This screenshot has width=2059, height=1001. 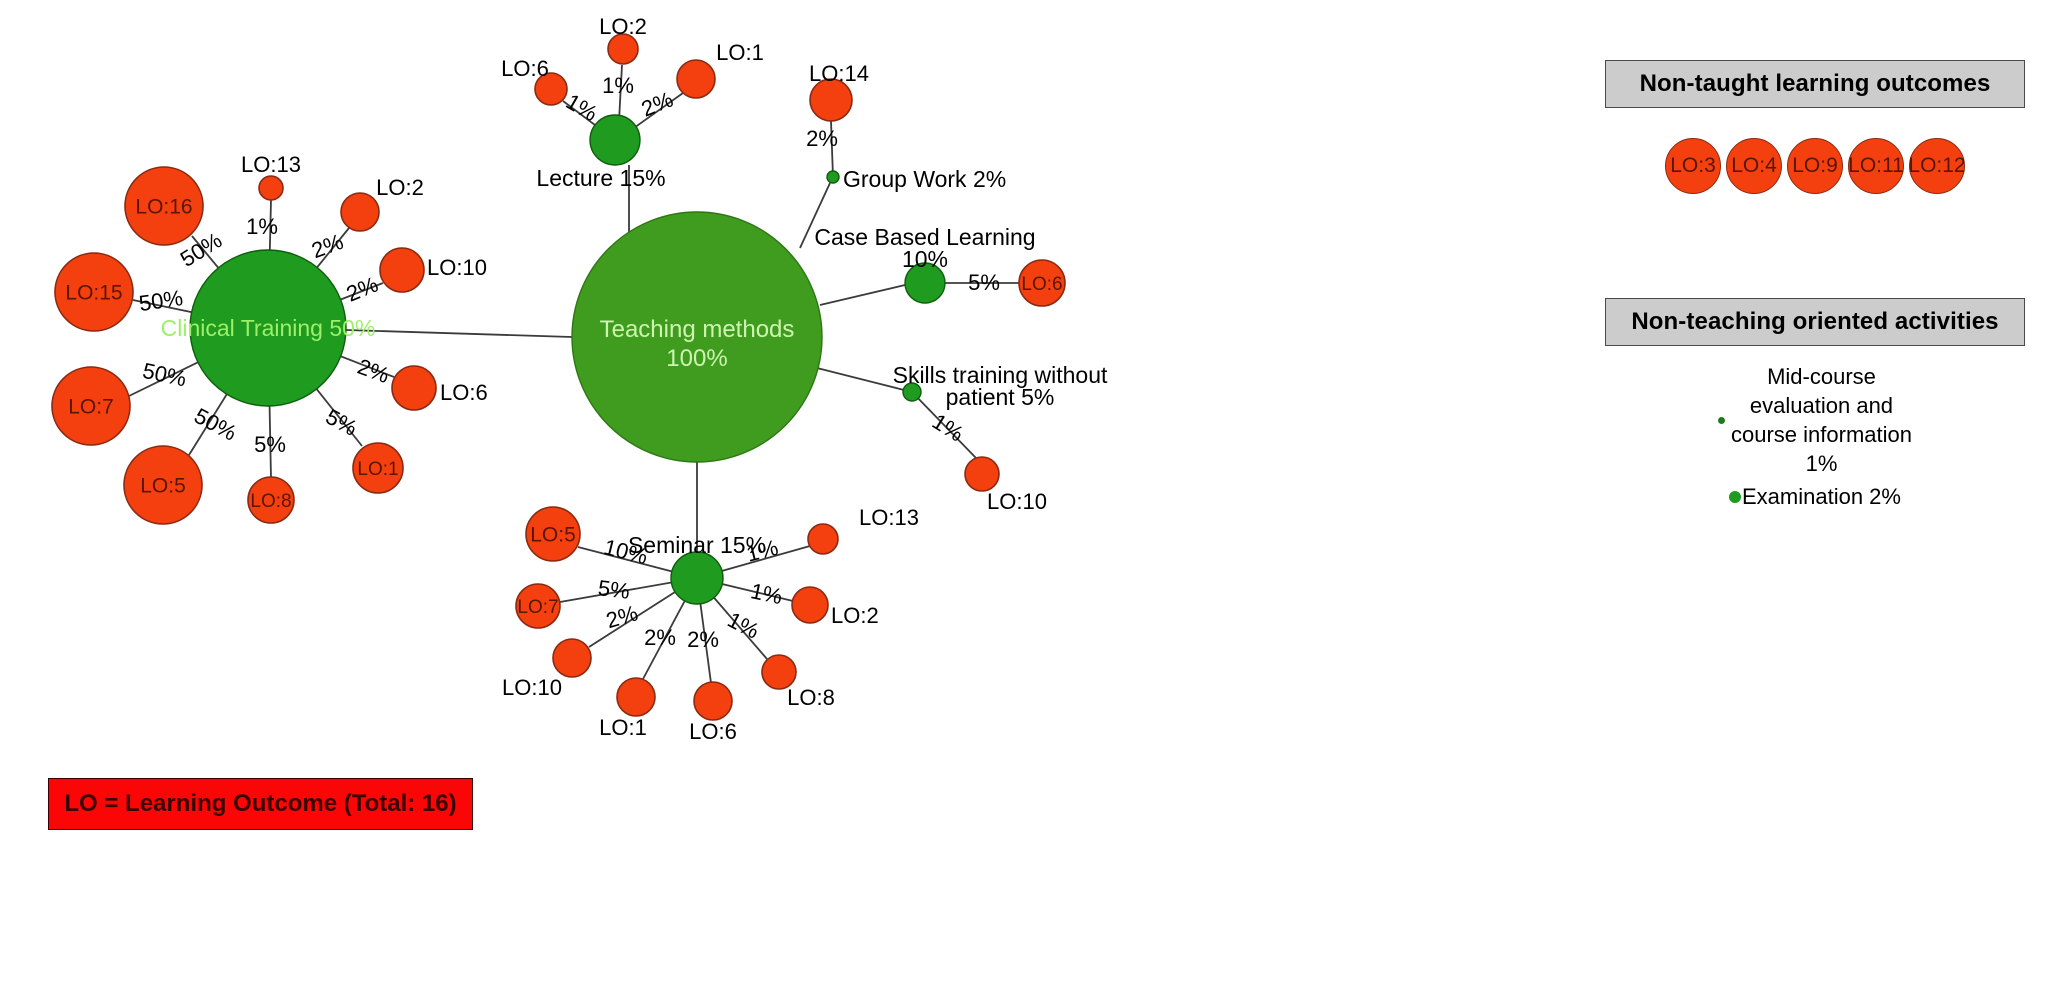 What do you see at coordinates (262, 226) in the screenshot?
I see `pct-ct-lo13: 1%` at bounding box center [262, 226].